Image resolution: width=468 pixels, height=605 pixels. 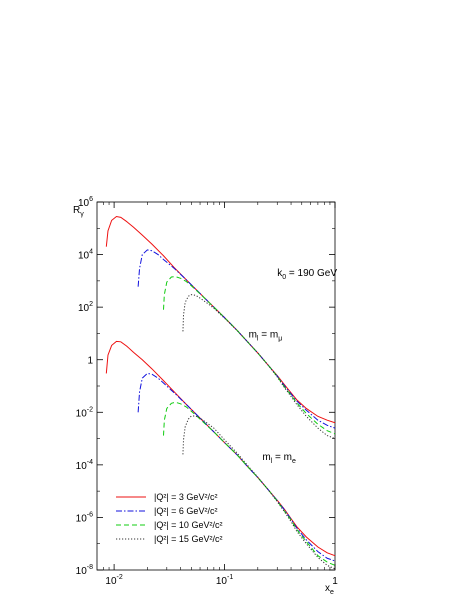 I want to click on series-2-curve-muon, so click(x=249, y=355).